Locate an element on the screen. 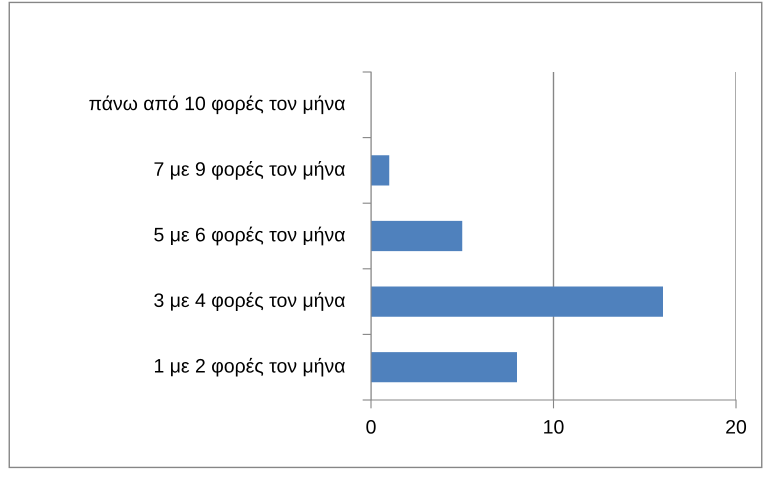 The image size is (771, 477). y-tick-label: 5 με 6 φορές τον μήνα is located at coordinates (249, 236).